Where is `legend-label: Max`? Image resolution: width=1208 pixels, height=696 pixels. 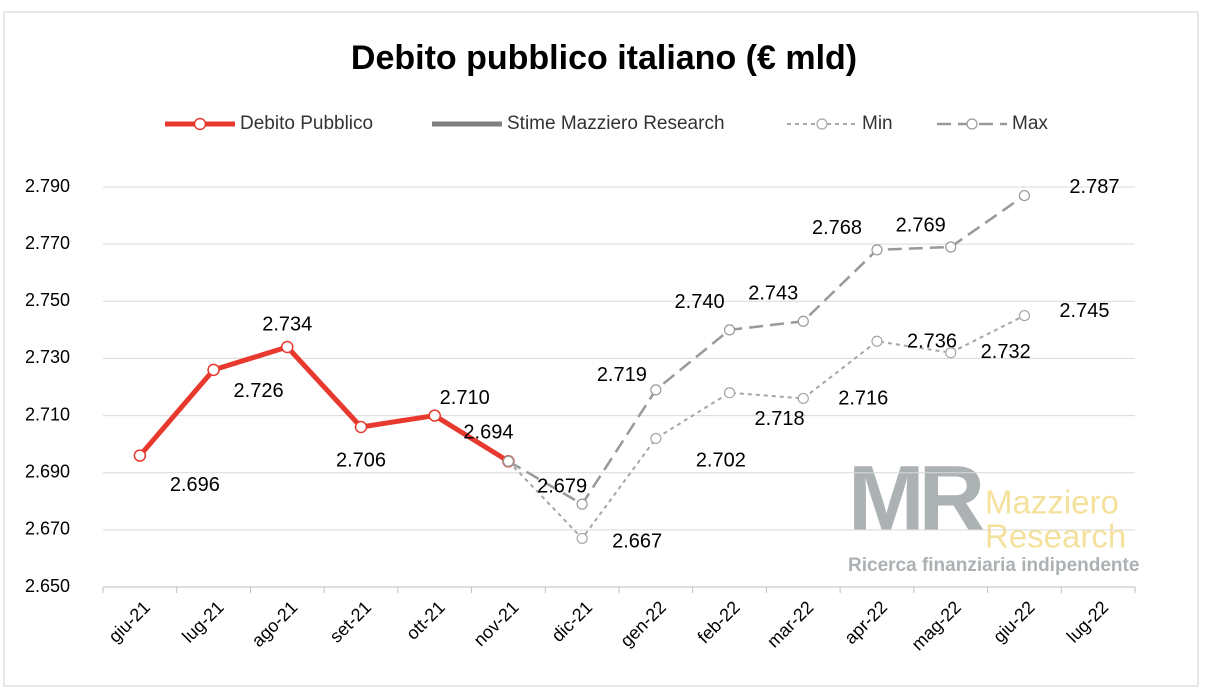
legend-label: Max is located at coordinates (1030, 123).